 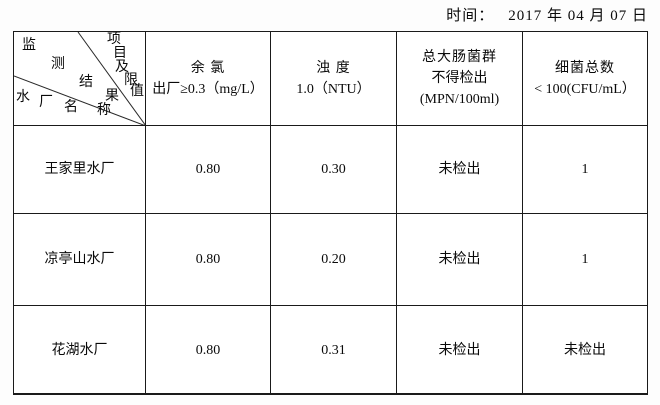 What do you see at coordinates (334, 170) in the screenshot?
I see `value-cell: 0.30` at bounding box center [334, 170].